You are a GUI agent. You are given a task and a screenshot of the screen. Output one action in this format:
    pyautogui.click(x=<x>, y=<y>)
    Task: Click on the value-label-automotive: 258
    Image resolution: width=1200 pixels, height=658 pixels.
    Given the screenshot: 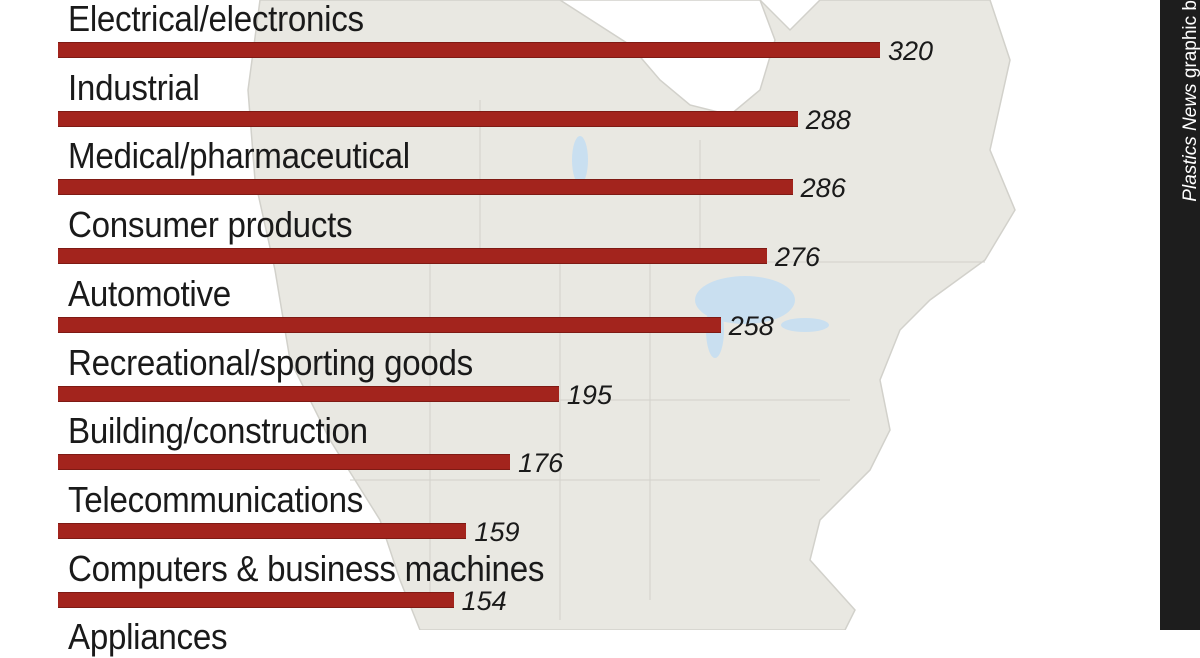 What is the action you would take?
    pyautogui.click(x=751, y=325)
    